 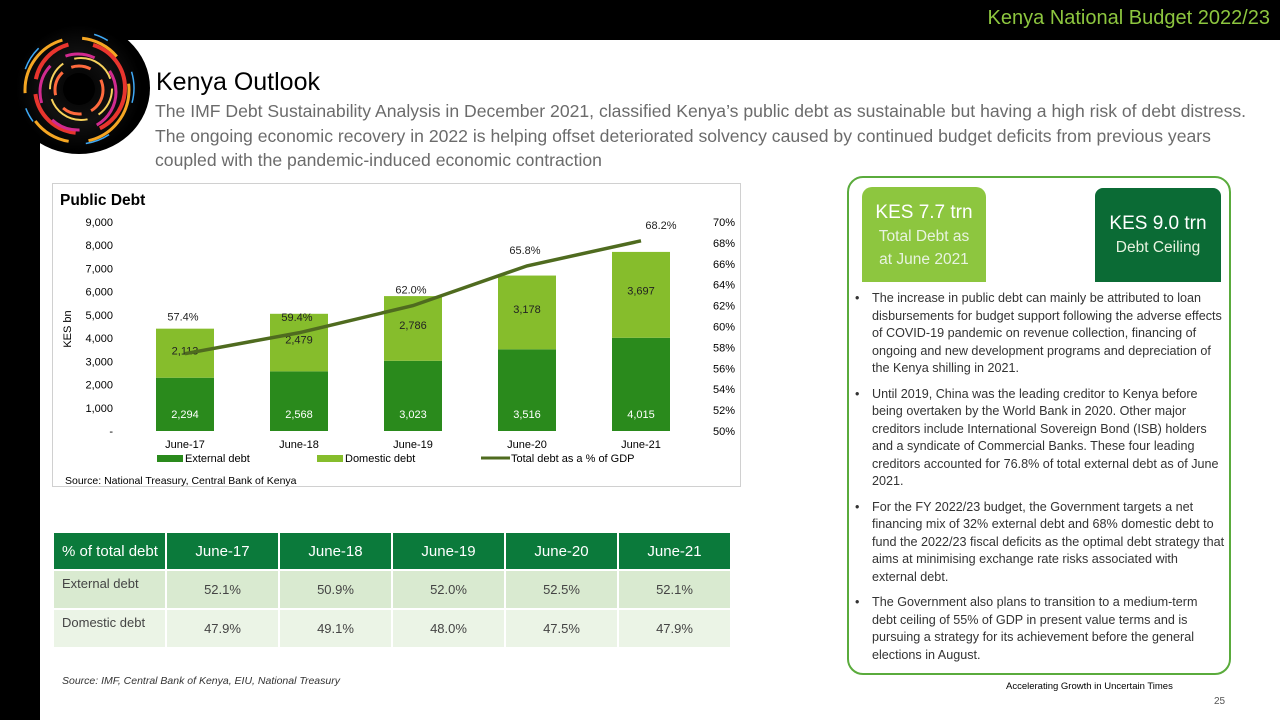 I want to click on x-tick-label: June-18, so click(x=299, y=445).